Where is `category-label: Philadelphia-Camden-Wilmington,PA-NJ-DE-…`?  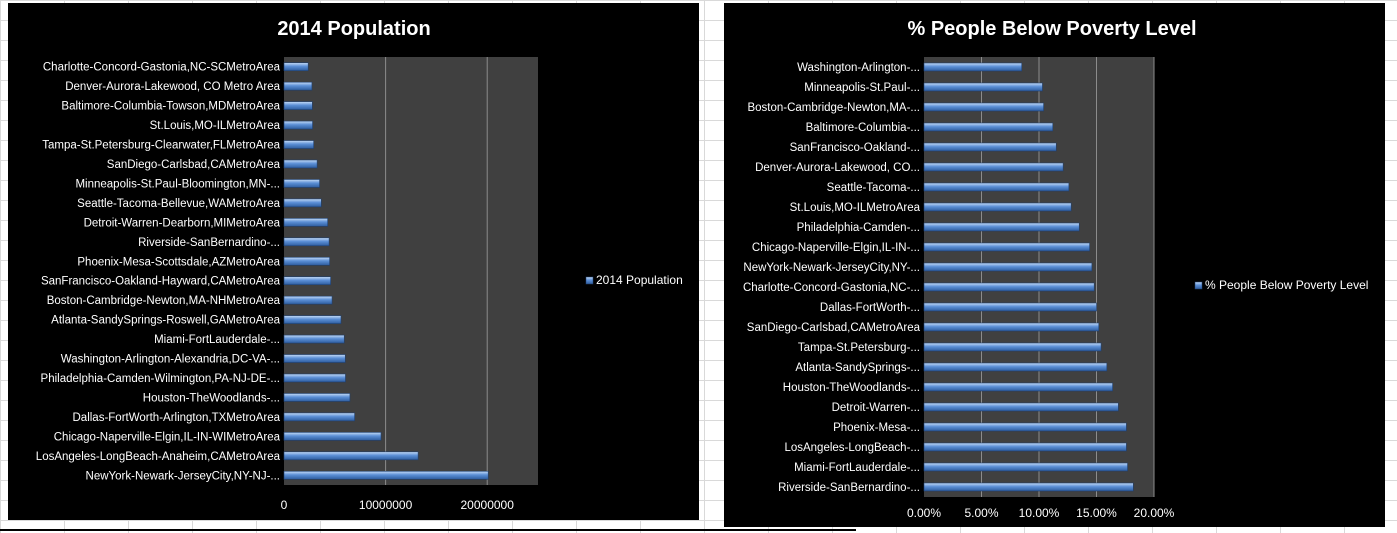 category-label: Philadelphia-Camden-Wilmington,PA-NJ-DE-… is located at coordinates (160, 379).